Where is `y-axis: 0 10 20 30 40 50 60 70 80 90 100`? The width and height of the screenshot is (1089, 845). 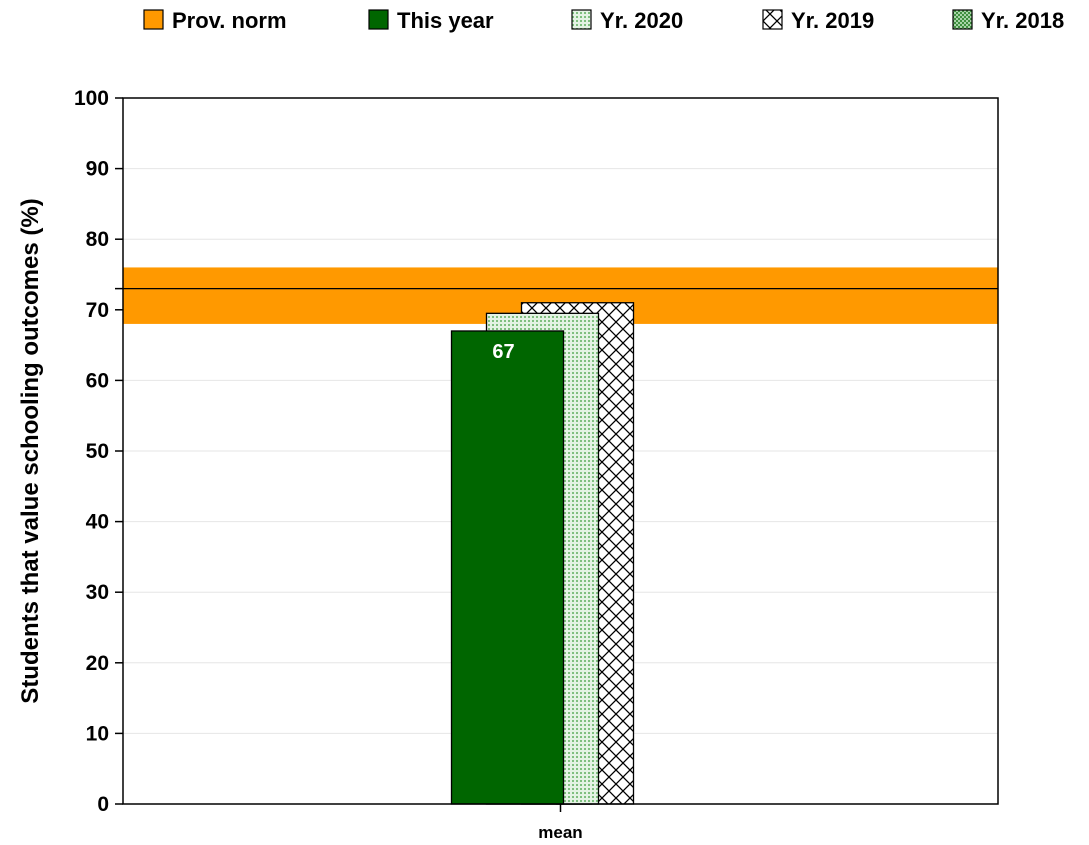 y-axis: 0 10 20 30 40 50 60 70 80 90 100 is located at coordinates (98, 451).